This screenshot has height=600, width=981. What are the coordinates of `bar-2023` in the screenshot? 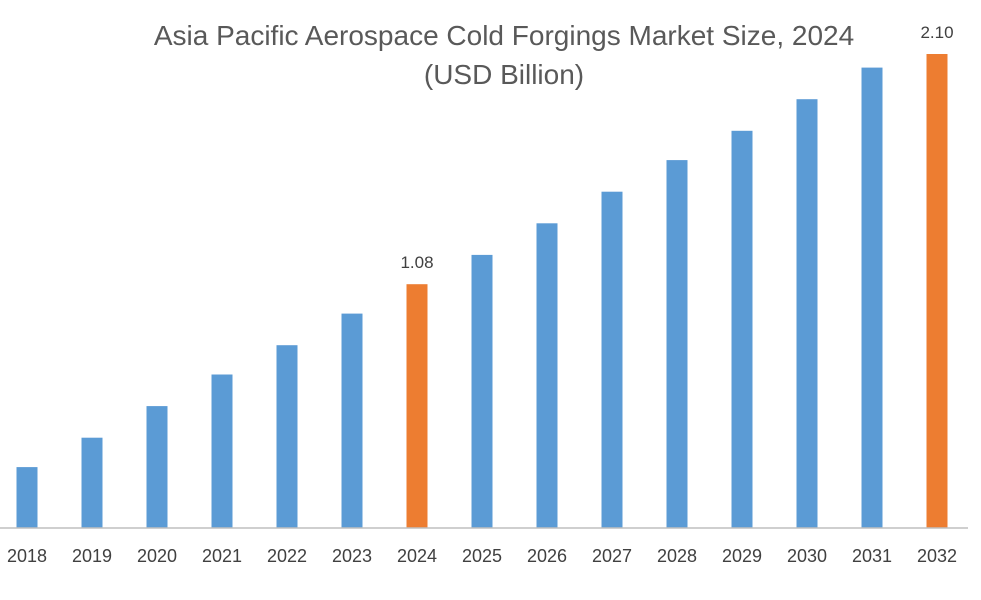 It's located at (352, 420).